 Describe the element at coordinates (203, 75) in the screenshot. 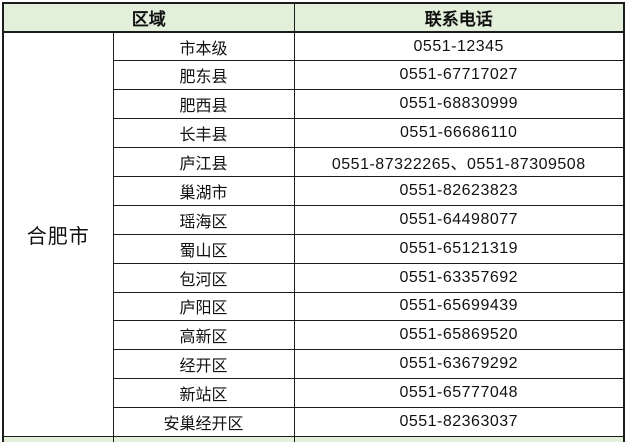

I see `district-cell: 肥东县` at that location.